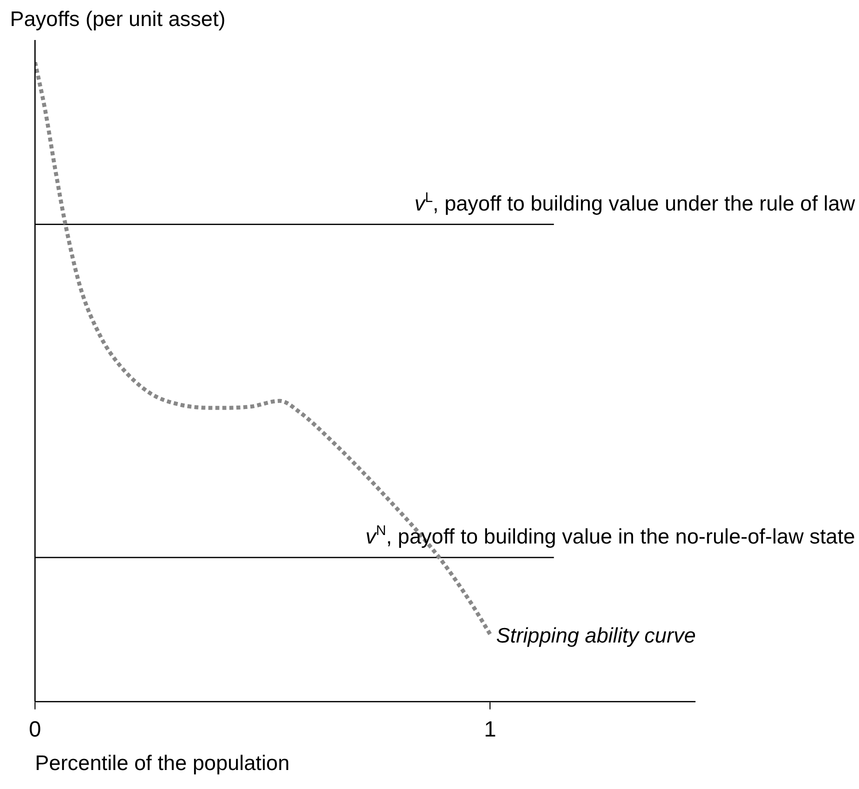 Image resolution: width=859 pixels, height=789 pixels. What do you see at coordinates (35, 729) in the screenshot?
I see `x-tick-label: 0` at bounding box center [35, 729].